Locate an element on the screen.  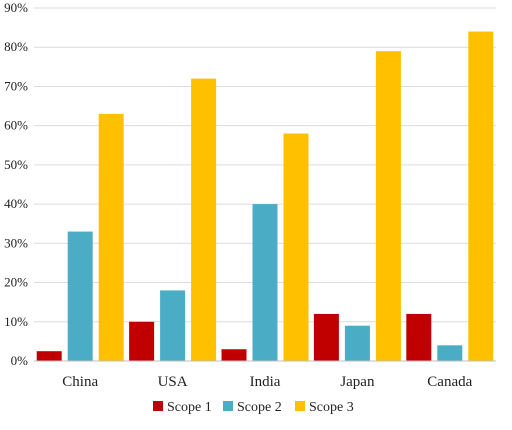
bar-scope-3-canada is located at coordinates (481, 196).